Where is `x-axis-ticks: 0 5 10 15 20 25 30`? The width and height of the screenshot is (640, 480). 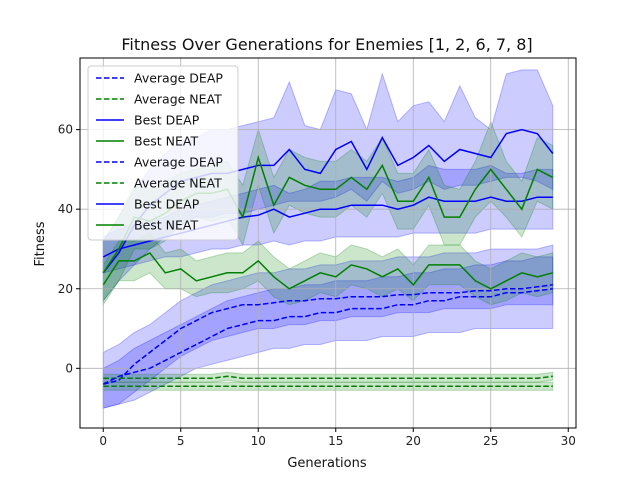
x-axis-ticks: 0 5 10 15 20 25 30 is located at coordinates (337, 438).